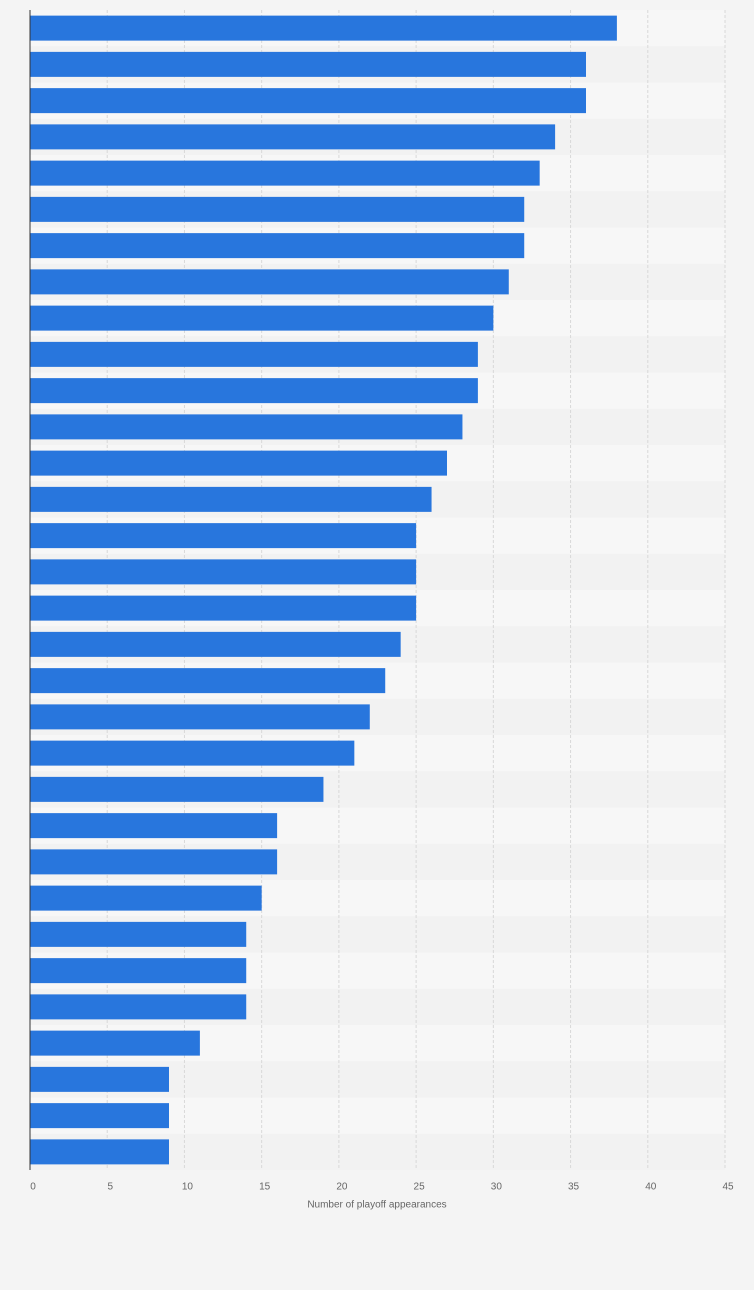 The width and height of the screenshot is (754, 1290). Describe the element at coordinates (651, 1187) in the screenshot. I see `x-tick-label: 40` at that location.